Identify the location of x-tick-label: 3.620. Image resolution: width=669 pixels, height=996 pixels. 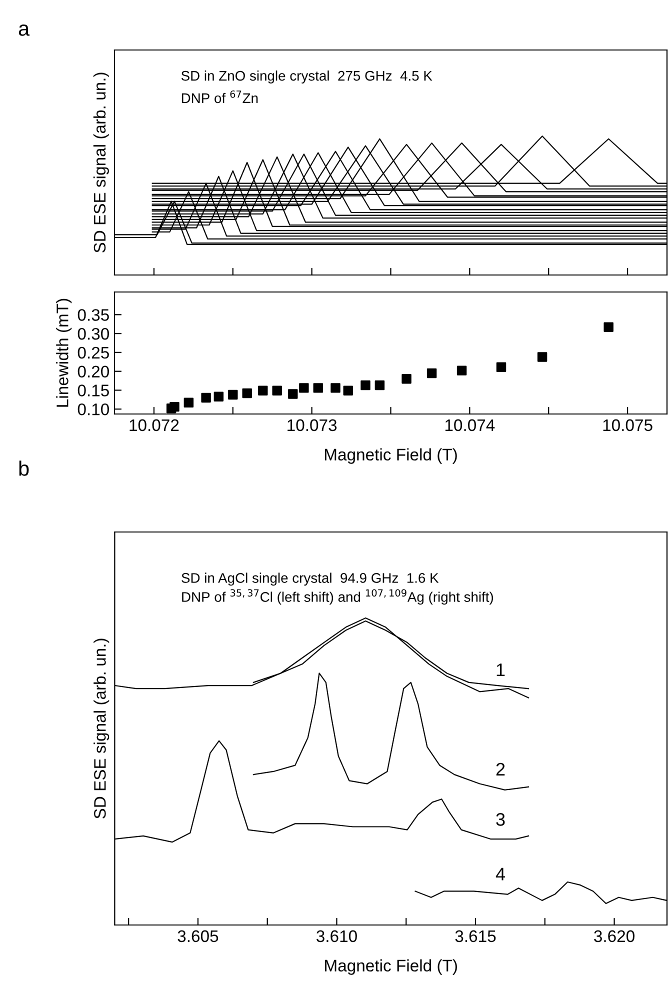
(614, 936).